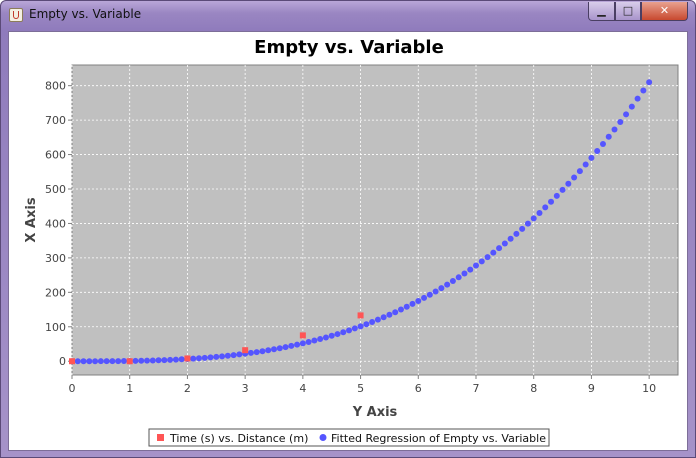  I want to click on x-tick-label: 8, so click(533, 388).